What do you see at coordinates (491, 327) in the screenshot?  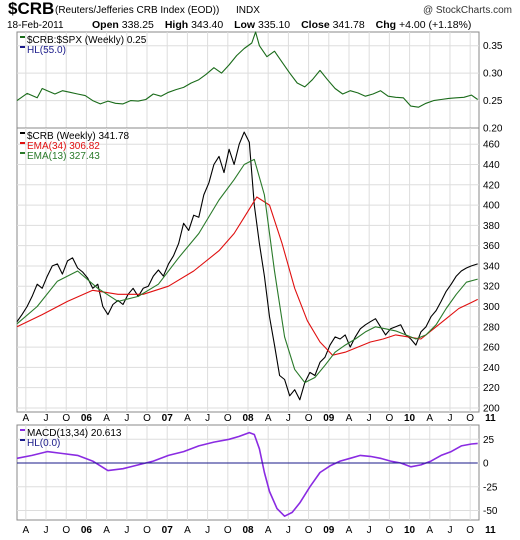 I see `price-tick-label: 280` at bounding box center [491, 327].